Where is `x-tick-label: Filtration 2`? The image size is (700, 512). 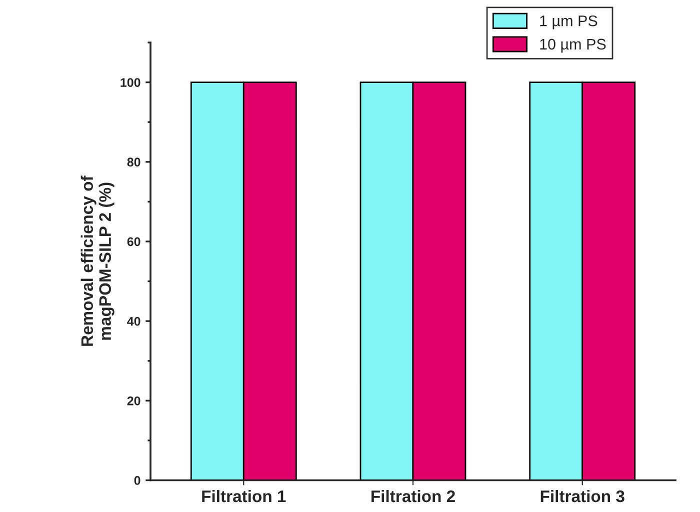
x-tick-label: Filtration 2 is located at coordinates (413, 496).